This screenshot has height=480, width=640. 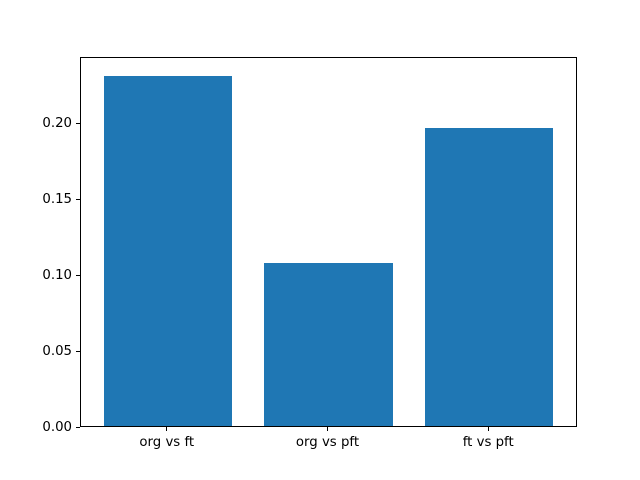 What do you see at coordinates (57, 275) in the screenshot?
I see `y-tick-label: 0.10` at bounding box center [57, 275].